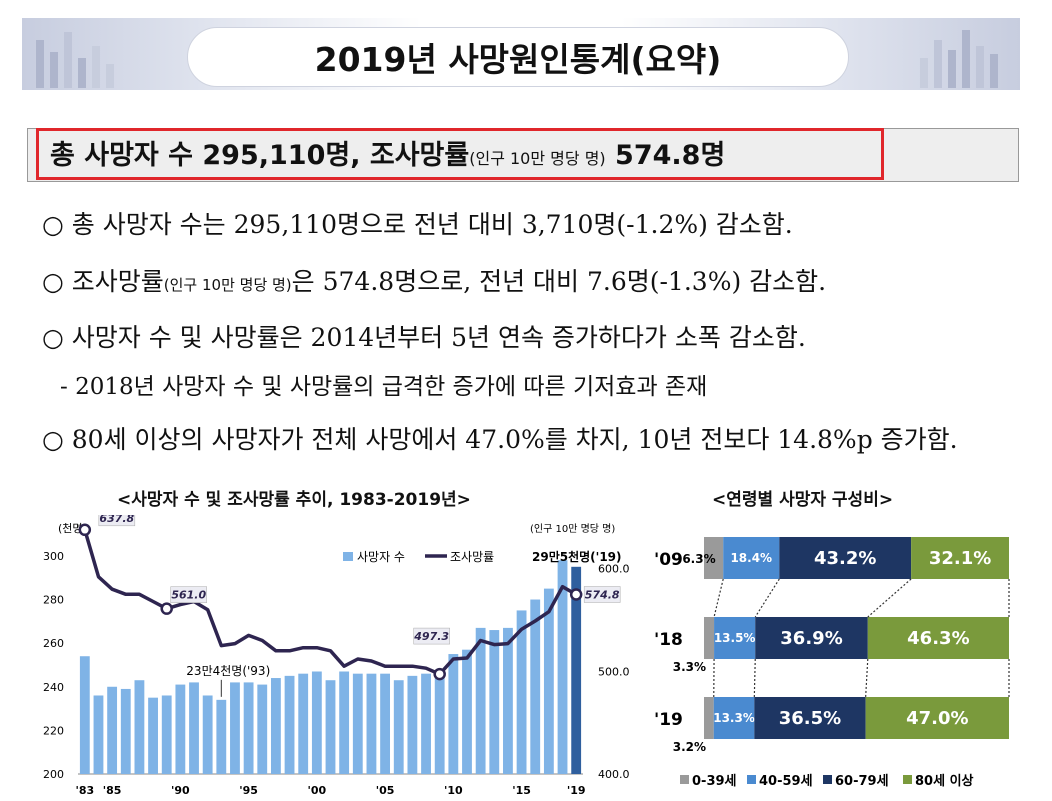  Describe the element at coordinates (803, 500) in the screenshot. I see `stacked-chart-title: <연령별 사망자 구성비>` at that location.